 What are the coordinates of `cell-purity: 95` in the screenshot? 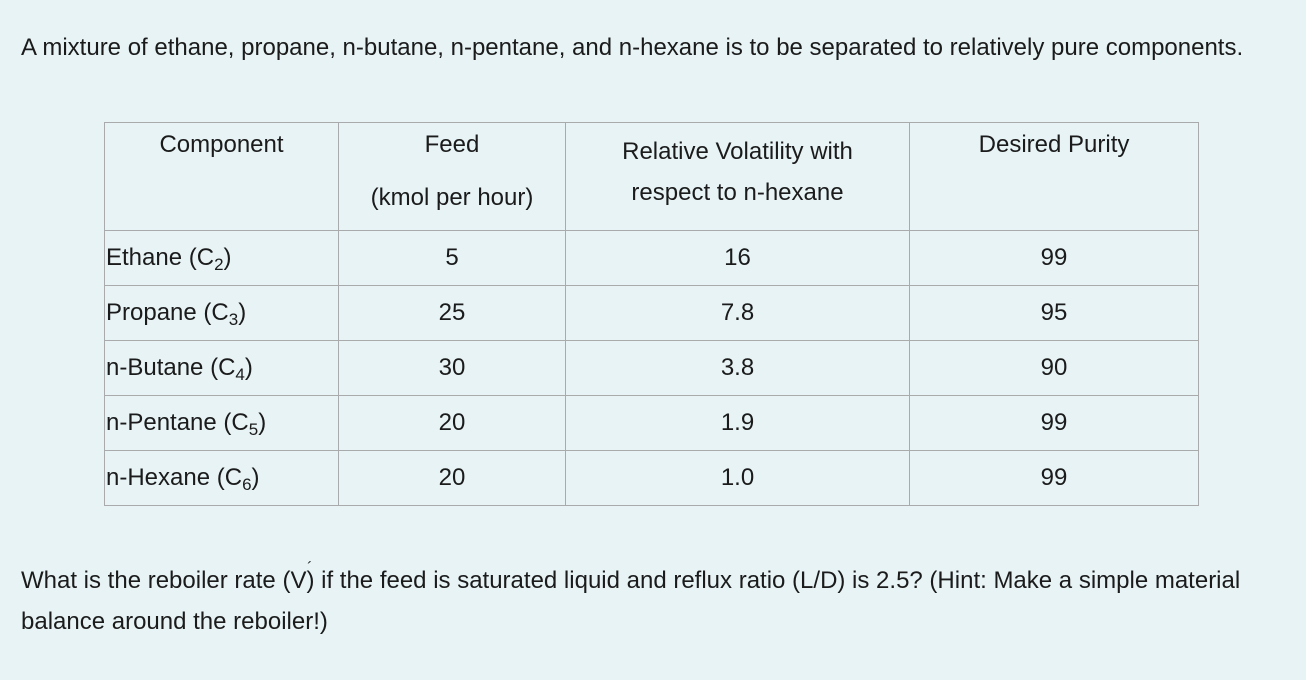 It's located at (1054, 313).